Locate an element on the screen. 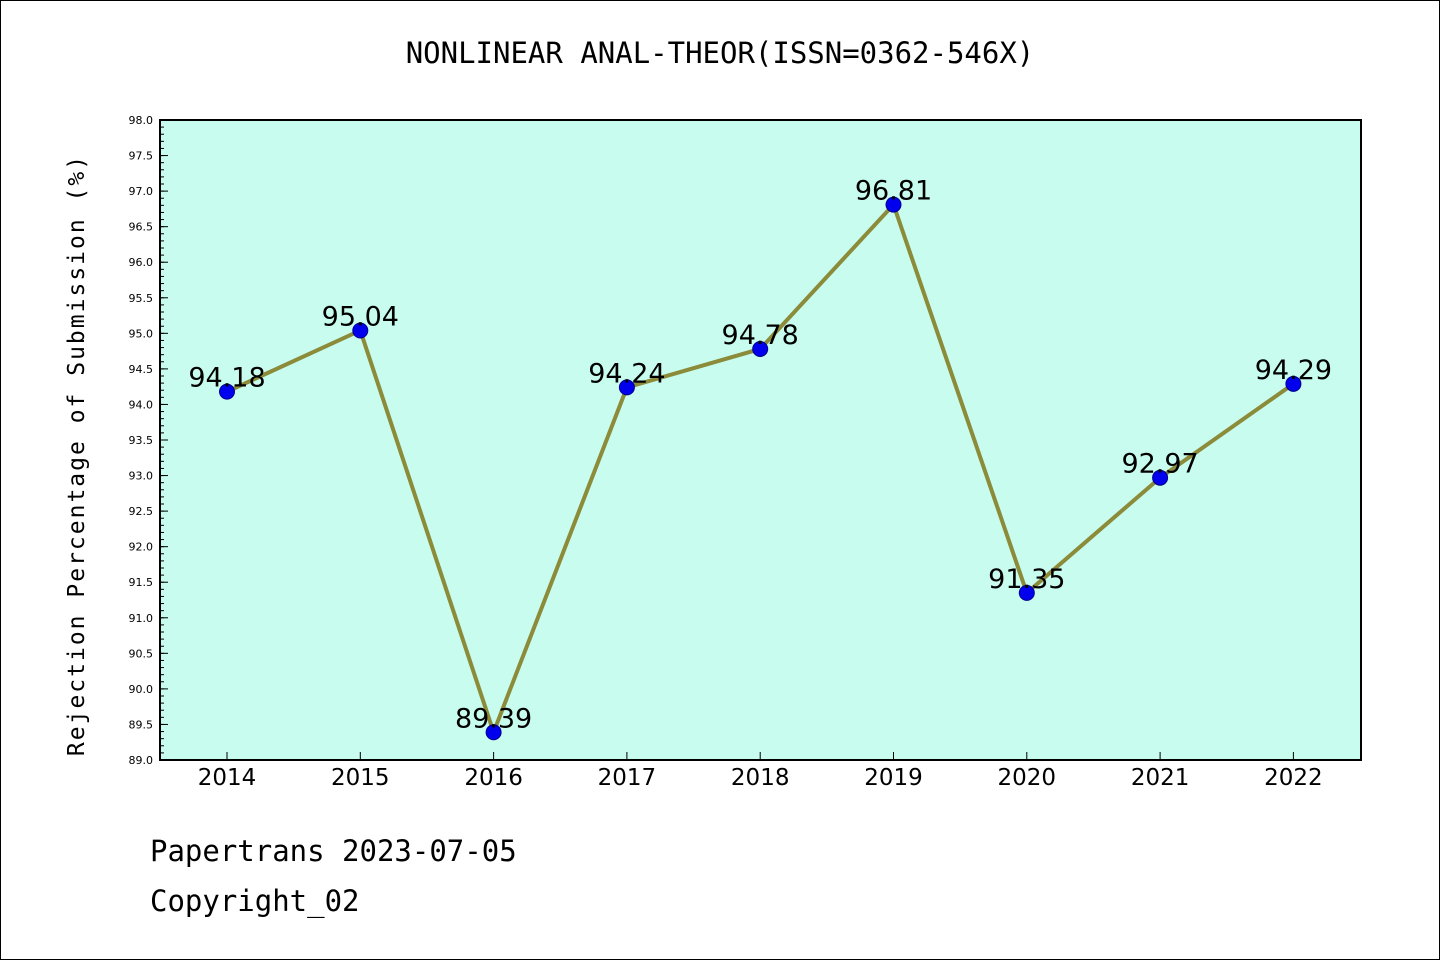  y-tick-label: 94.5 is located at coordinates (141, 369).